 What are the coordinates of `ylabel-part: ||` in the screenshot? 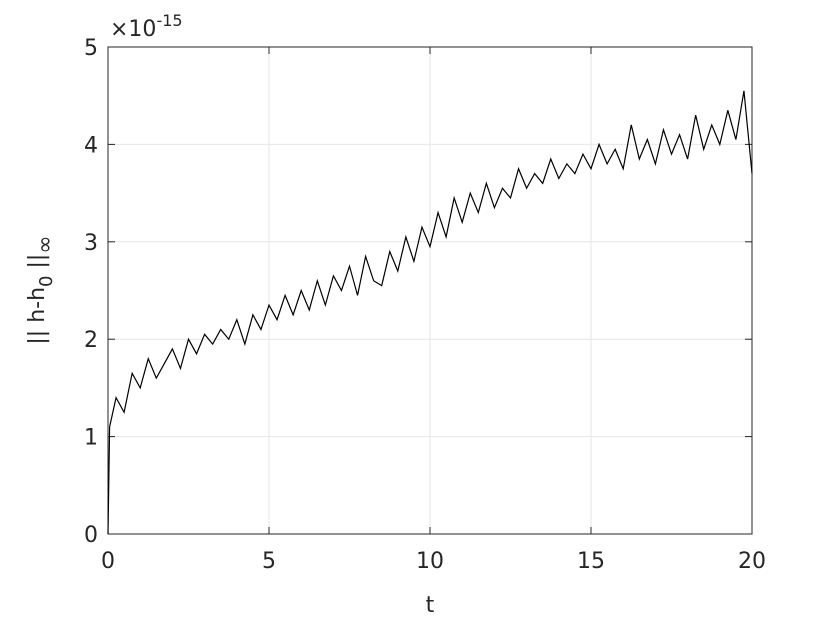 It's located at (37, 265).